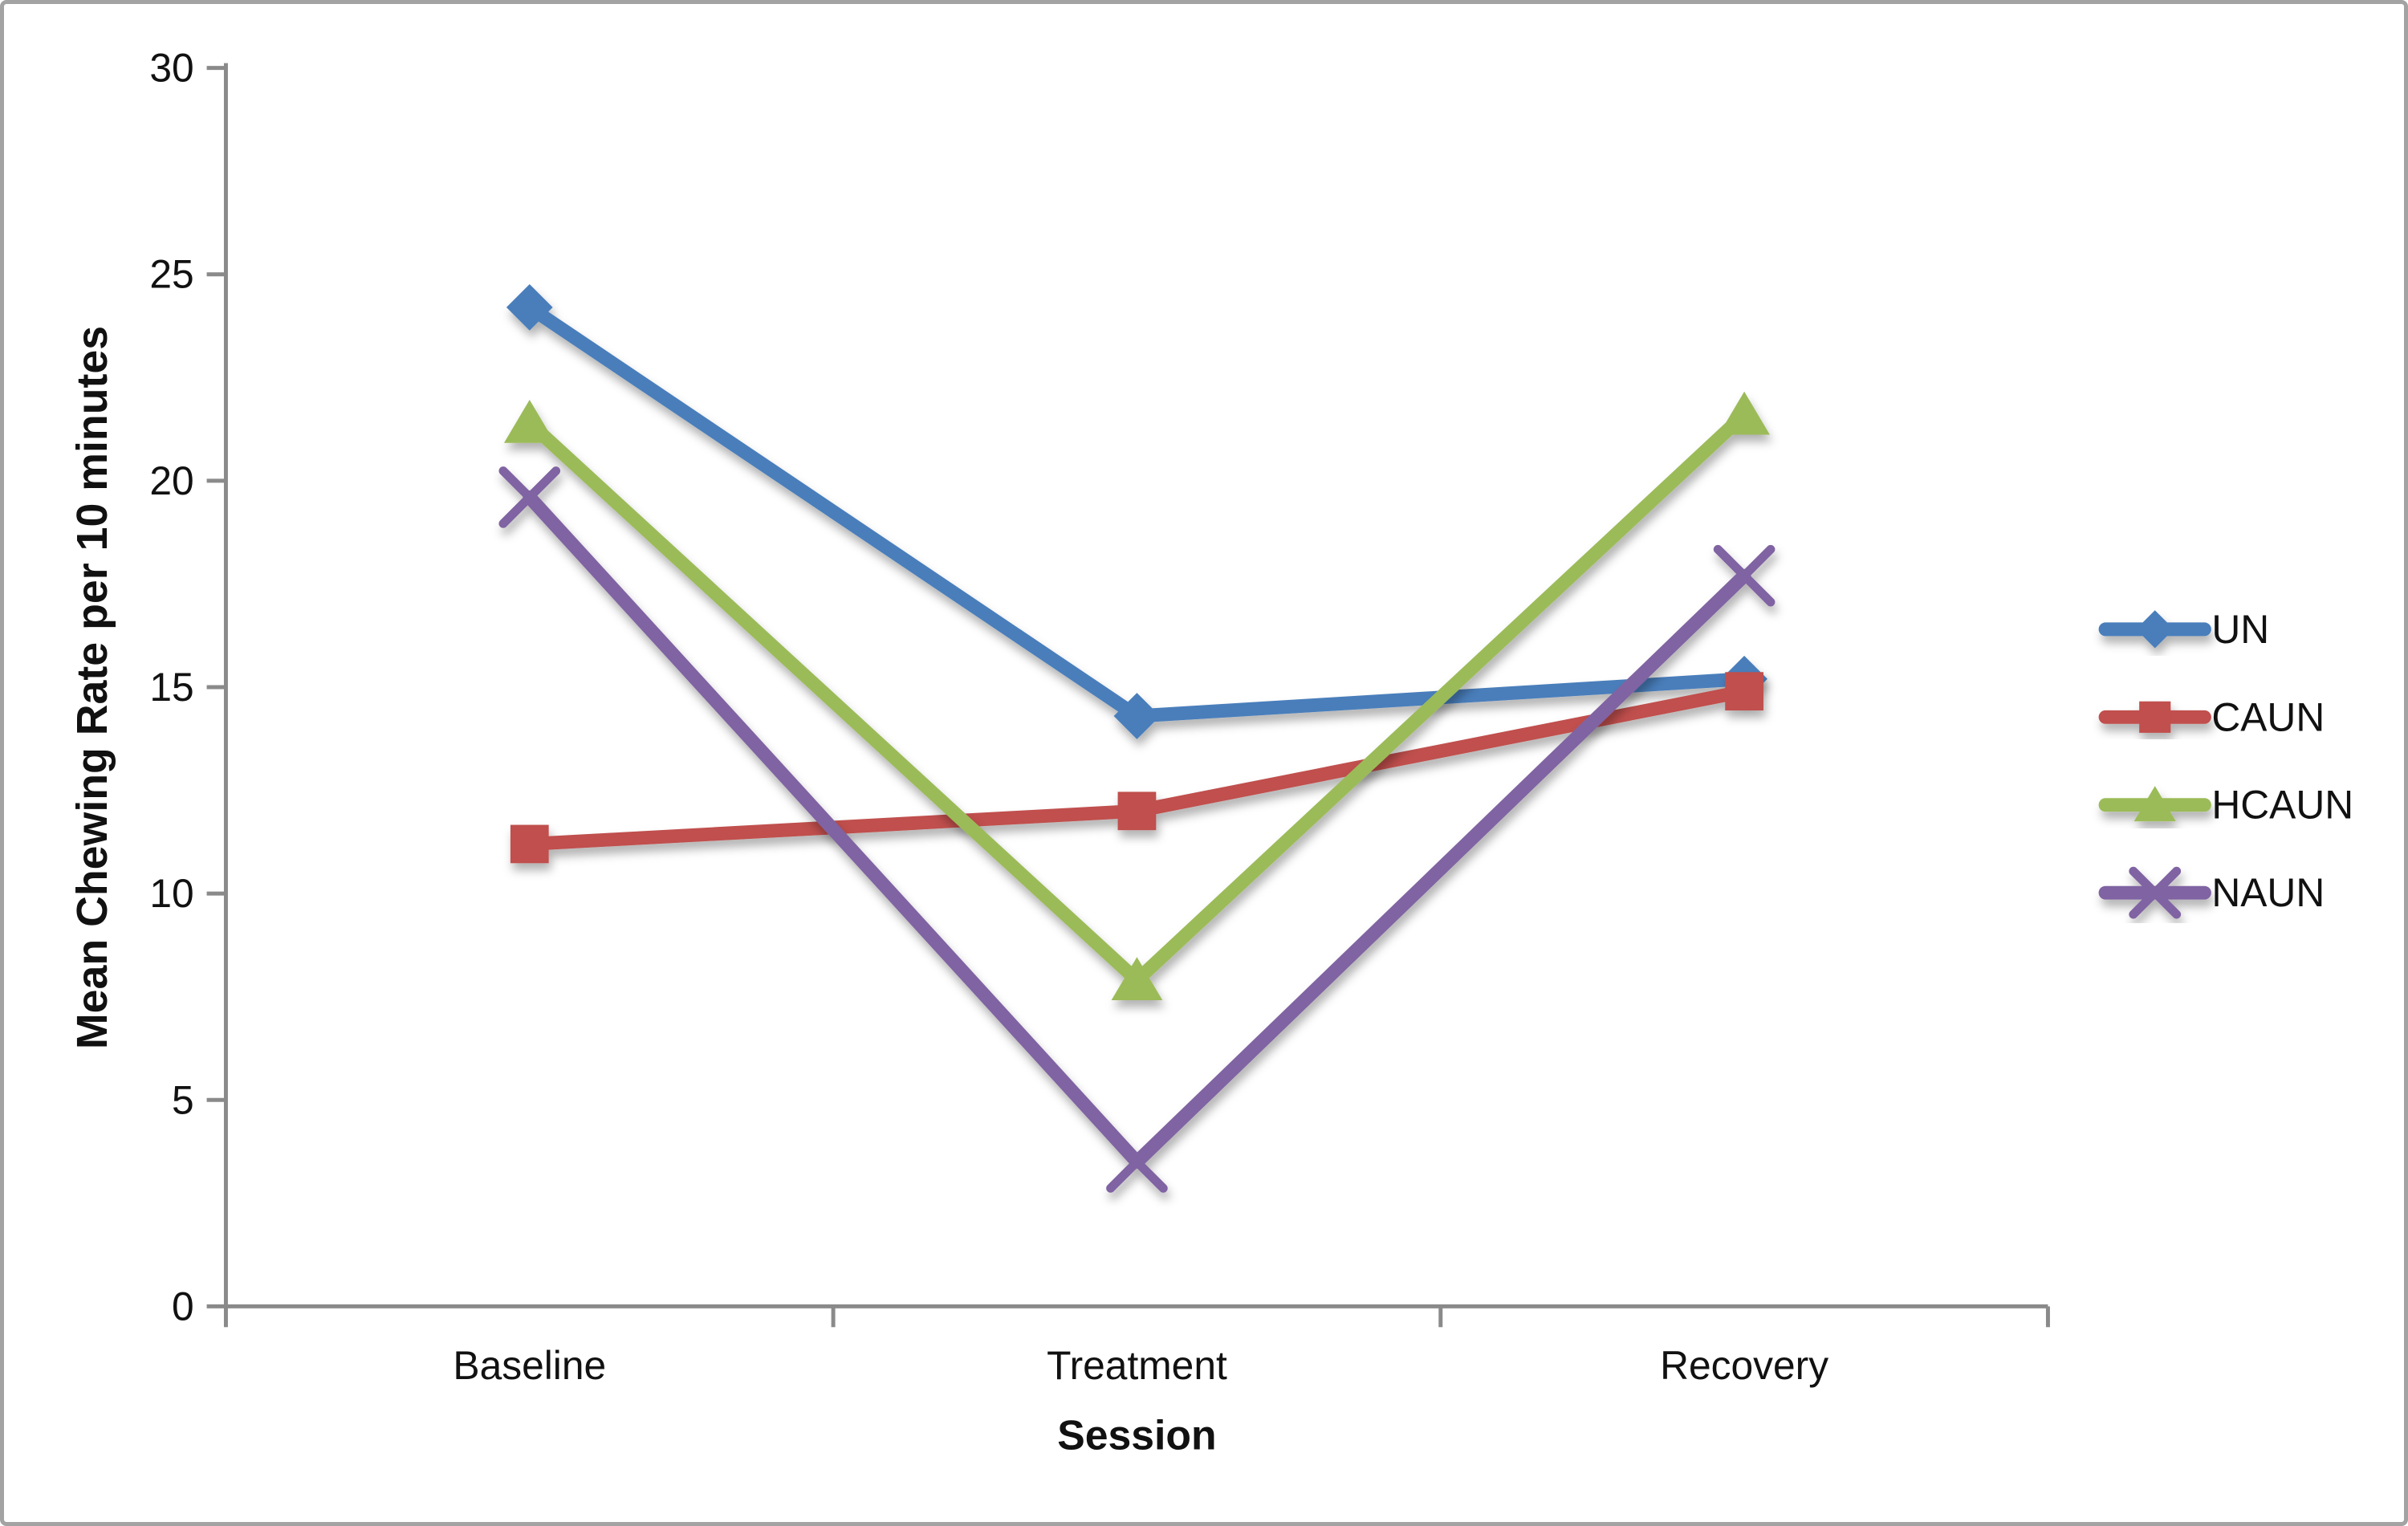 This screenshot has height=1526, width=2408. I want to click on legend-item-hcaun: HCAUN, so click(2225, 805).